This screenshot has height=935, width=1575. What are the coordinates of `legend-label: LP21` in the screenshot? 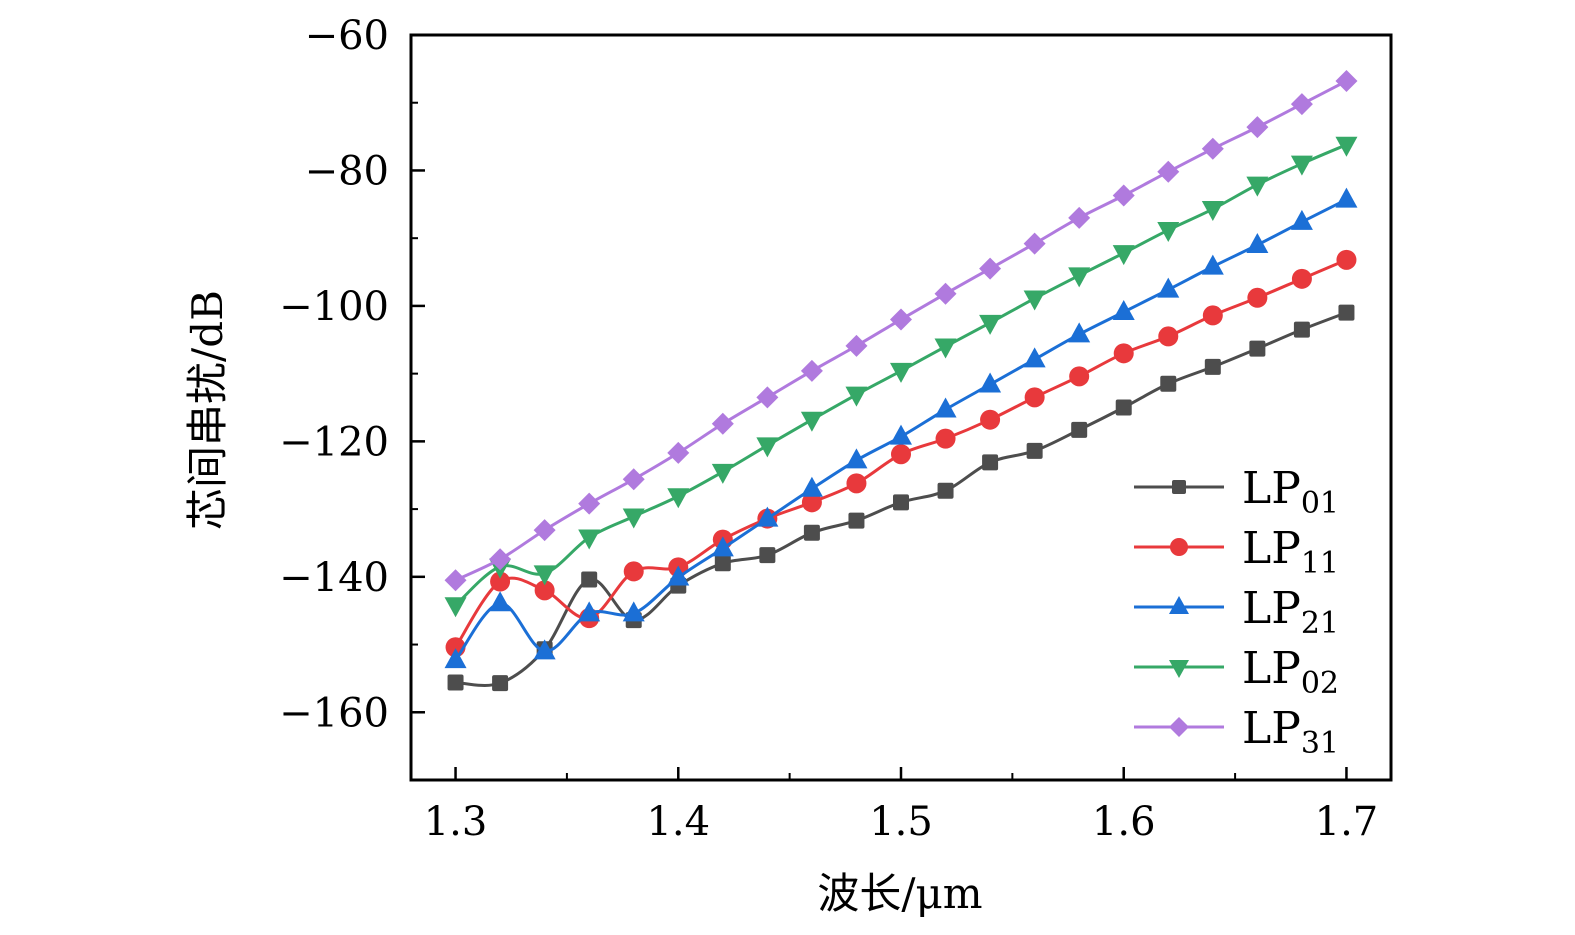 It's located at (1290, 612).